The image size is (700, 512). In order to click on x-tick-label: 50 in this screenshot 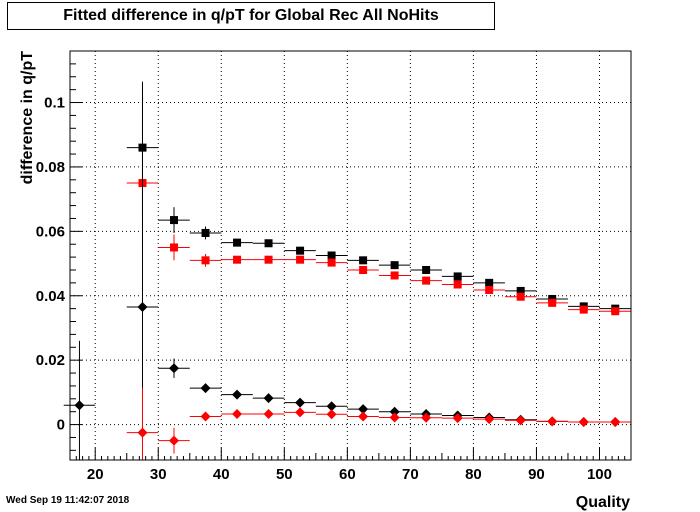, I will do `click(284, 474)`.